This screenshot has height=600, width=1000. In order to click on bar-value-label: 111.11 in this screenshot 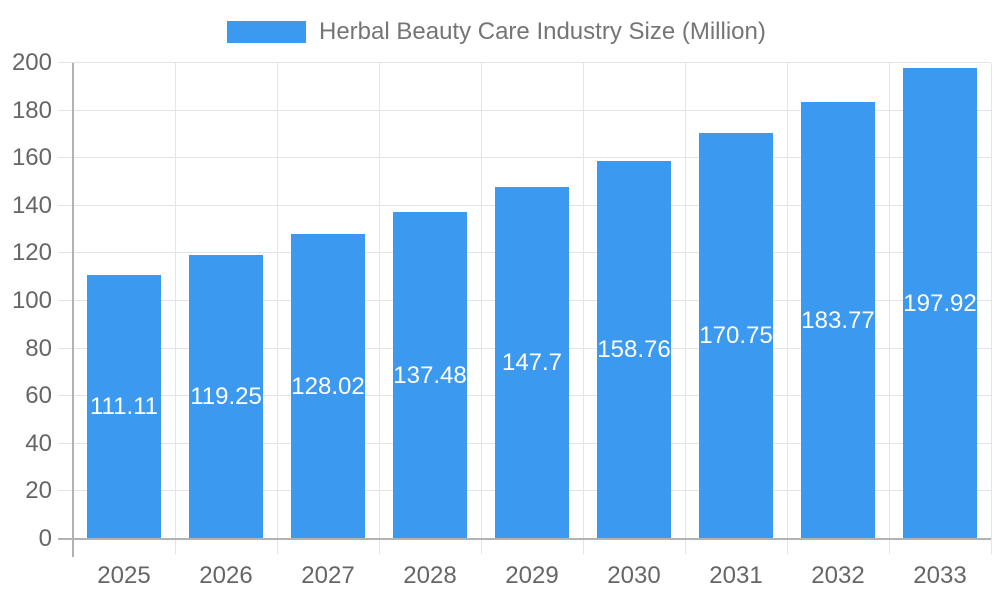, I will do `click(124, 406)`.